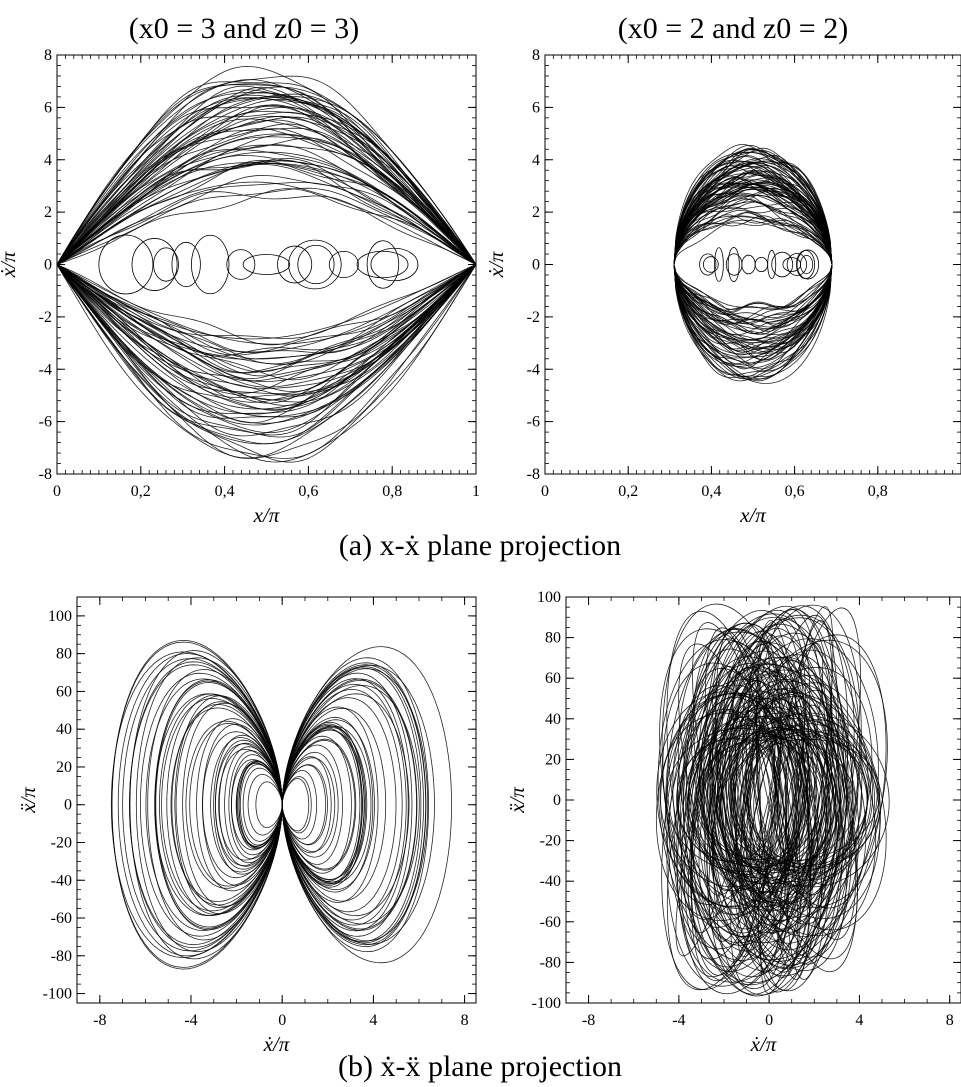 The height and width of the screenshot is (1087, 961). I want to click on y-tick-label: 40, so click(553, 719).